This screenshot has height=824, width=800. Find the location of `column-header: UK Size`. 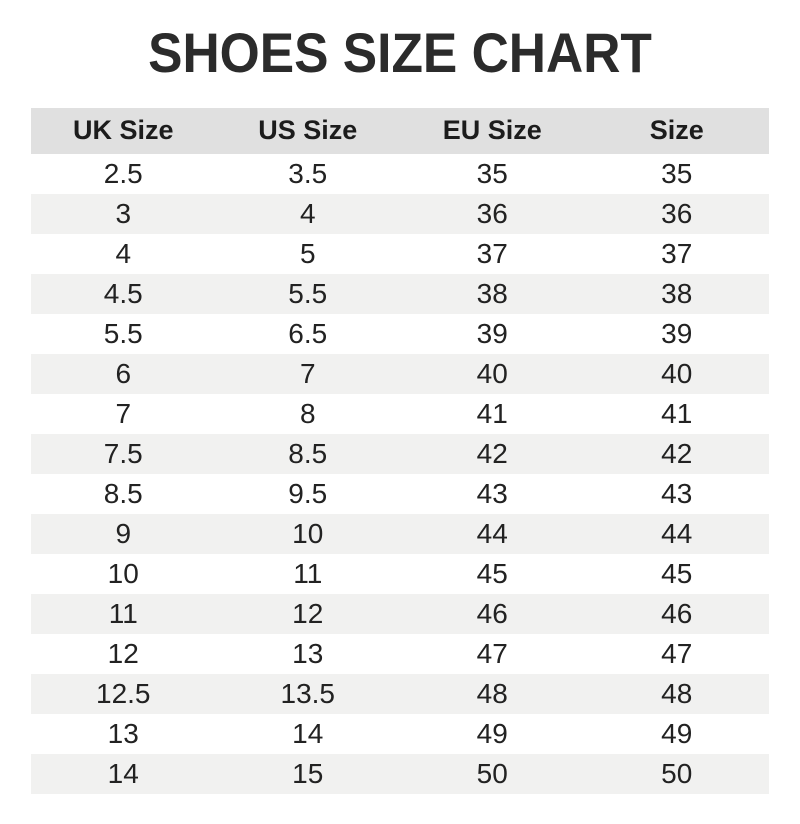

column-header: UK Size is located at coordinates (123, 130).